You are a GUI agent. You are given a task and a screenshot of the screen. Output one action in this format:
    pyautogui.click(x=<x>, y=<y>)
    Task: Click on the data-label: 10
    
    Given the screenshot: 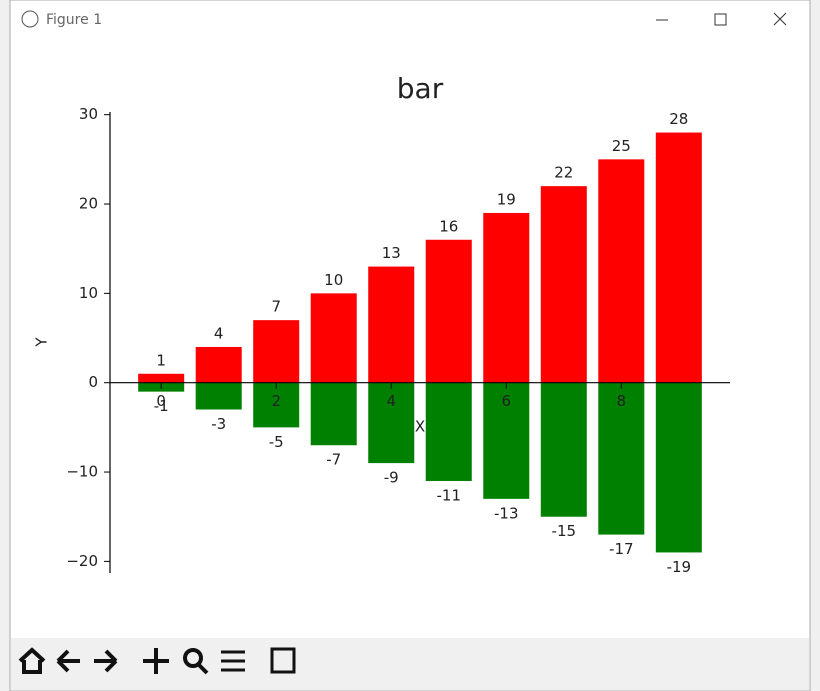 What is the action you would take?
    pyautogui.click(x=333, y=280)
    